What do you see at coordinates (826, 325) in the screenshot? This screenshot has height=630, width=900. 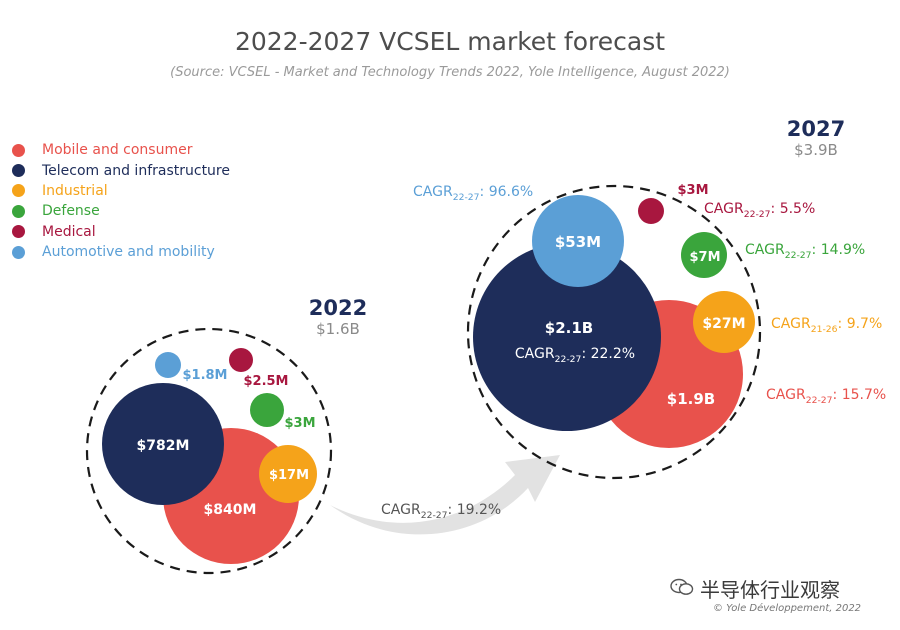 I see `cagr-industrial-2027: CAGR21-26: 9.7%` at bounding box center [826, 325].